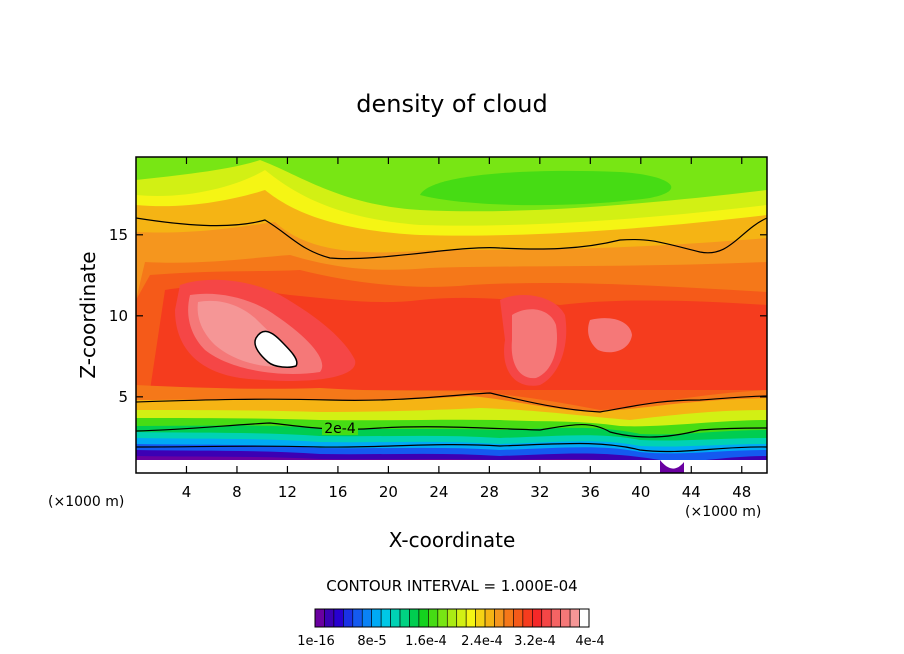 The height and width of the screenshot is (654, 904). Describe the element at coordinates (535, 641) in the screenshot. I see `colorbar-label: 3.2e-4` at that location.